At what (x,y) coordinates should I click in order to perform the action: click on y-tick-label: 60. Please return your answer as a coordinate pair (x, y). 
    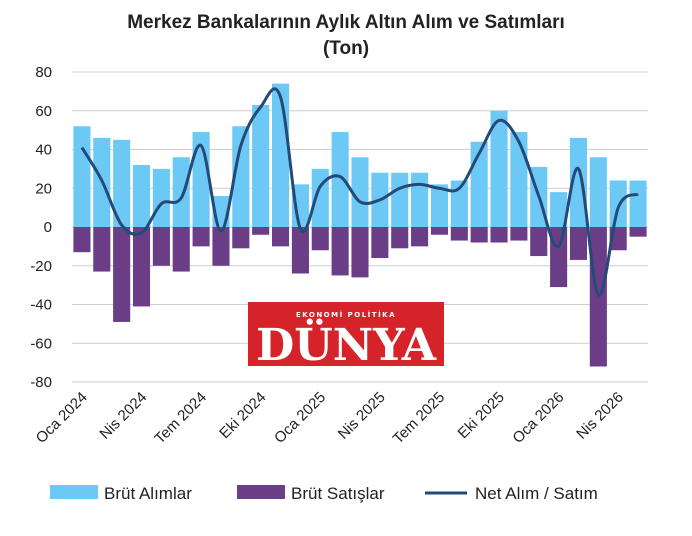
    Looking at the image, I should click on (43, 111).